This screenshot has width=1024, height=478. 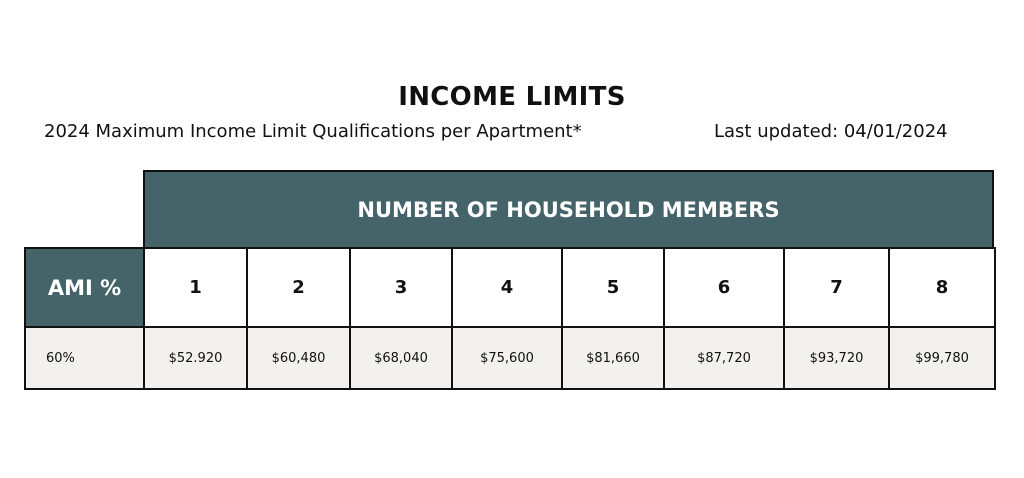 I want to click on column-header-4: 4, so click(x=507, y=287).